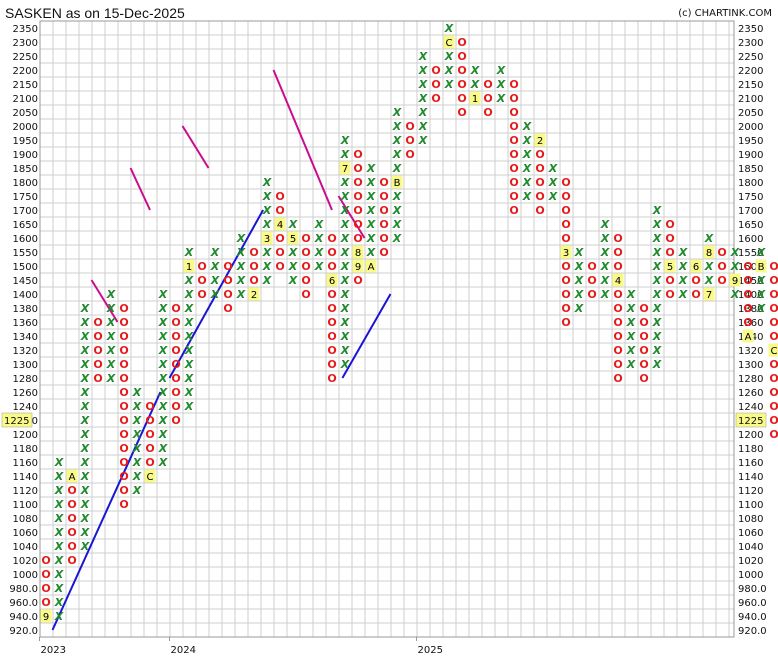  What do you see at coordinates (696, 267) in the screenshot?
I see `month-marker: 6` at bounding box center [696, 267].